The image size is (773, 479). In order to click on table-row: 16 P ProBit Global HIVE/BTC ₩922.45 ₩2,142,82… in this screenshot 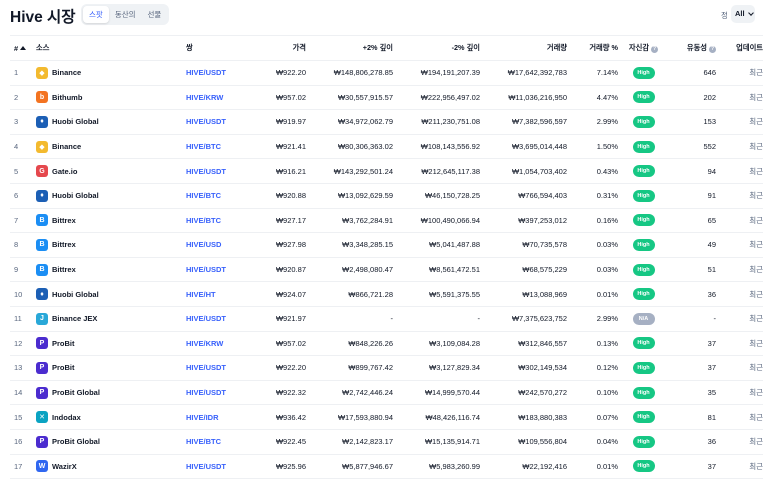, I will do `click(386, 442)`.